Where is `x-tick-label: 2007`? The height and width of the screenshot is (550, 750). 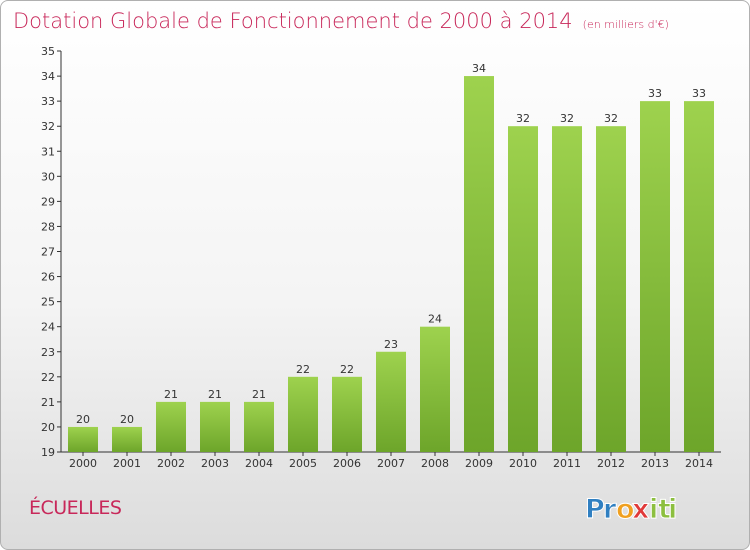 x-tick-label: 2007 is located at coordinates (391, 463).